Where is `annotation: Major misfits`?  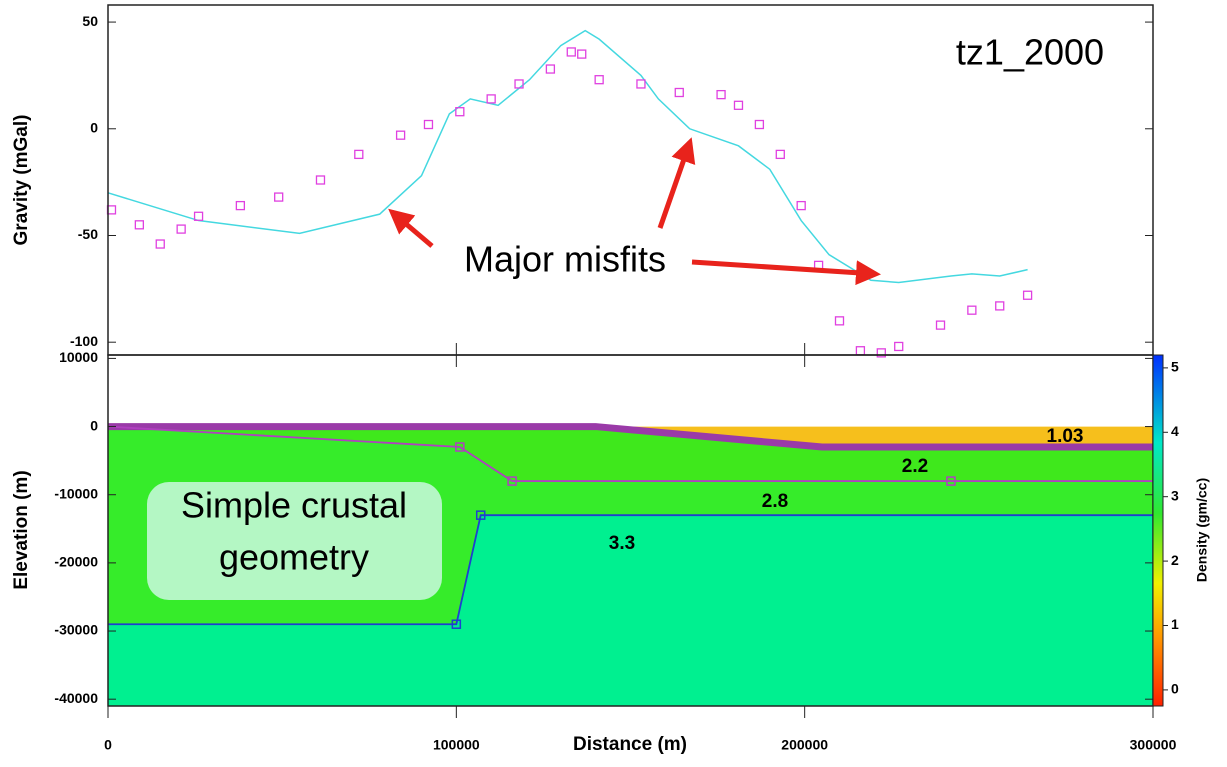 annotation: Major misfits is located at coordinates (565, 259).